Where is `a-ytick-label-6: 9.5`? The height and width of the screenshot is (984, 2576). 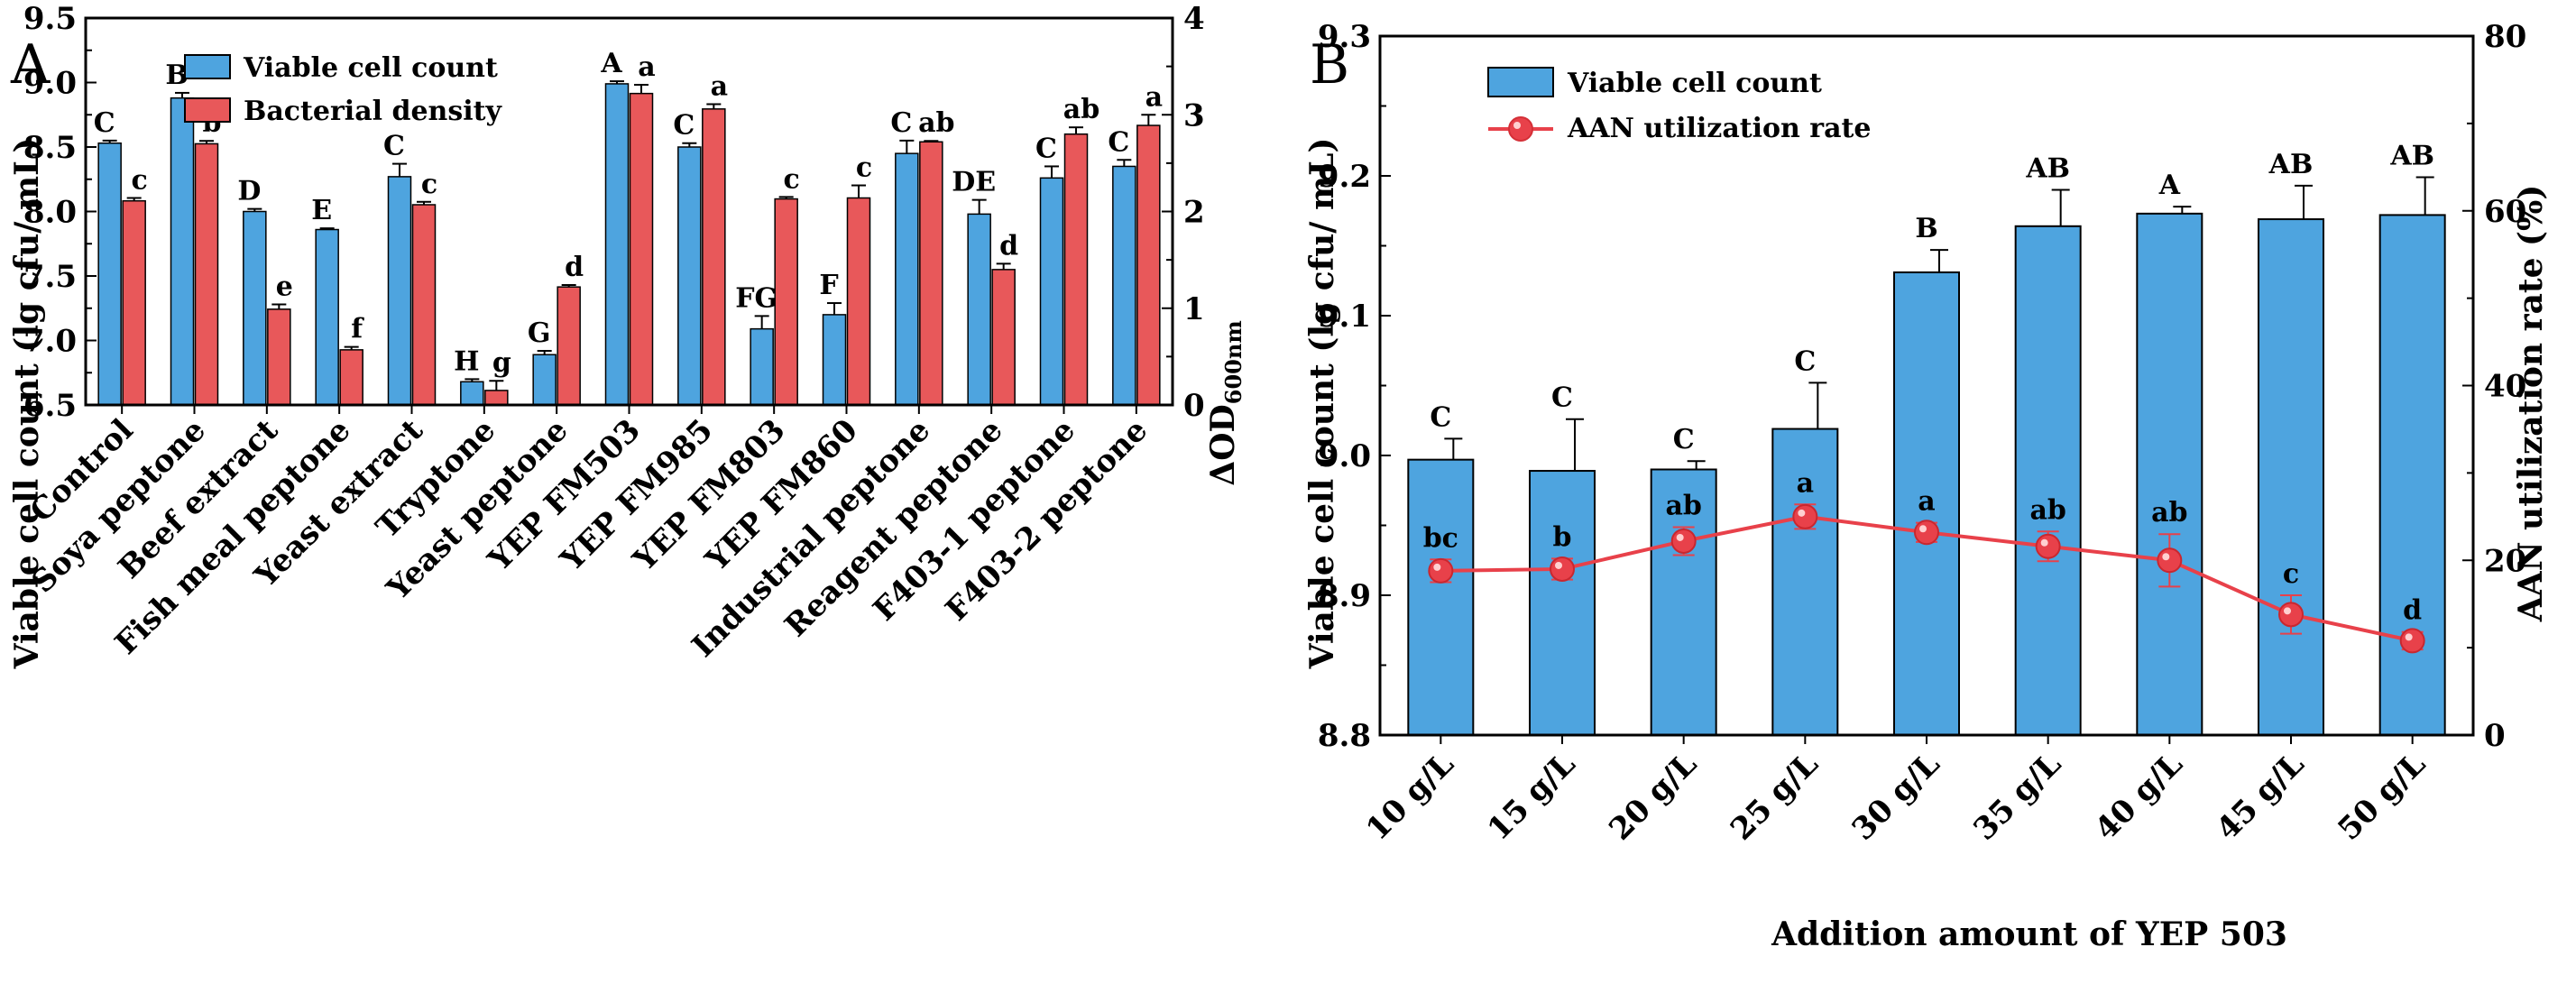 a-ytick-label-6: 9.5 is located at coordinates (50, 19).